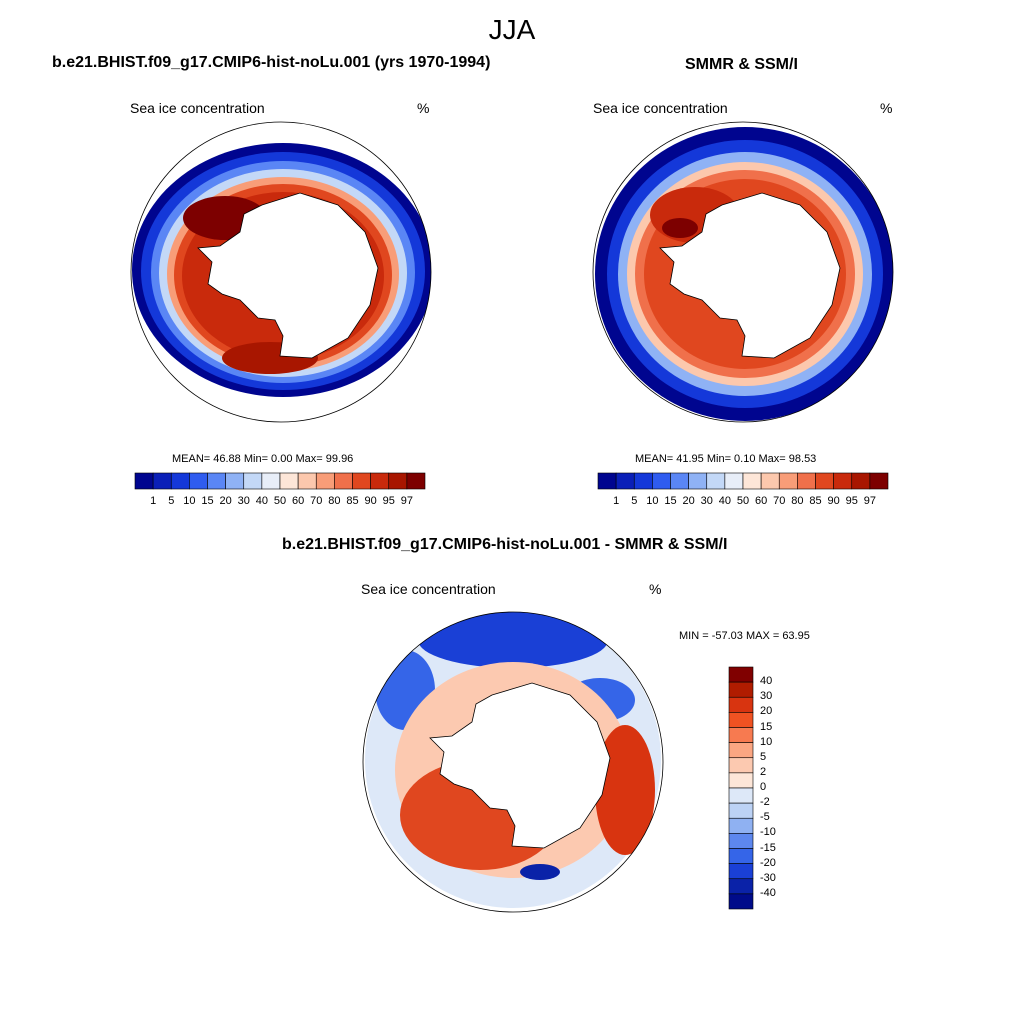 The image size is (1024, 1024). I want to click on colorbar-tick-label: 80, so click(797, 501).